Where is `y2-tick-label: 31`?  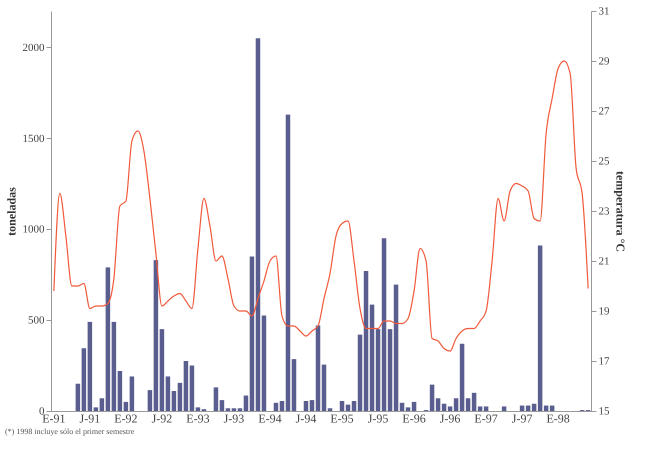
y2-tick-label: 31 is located at coordinates (604, 12).